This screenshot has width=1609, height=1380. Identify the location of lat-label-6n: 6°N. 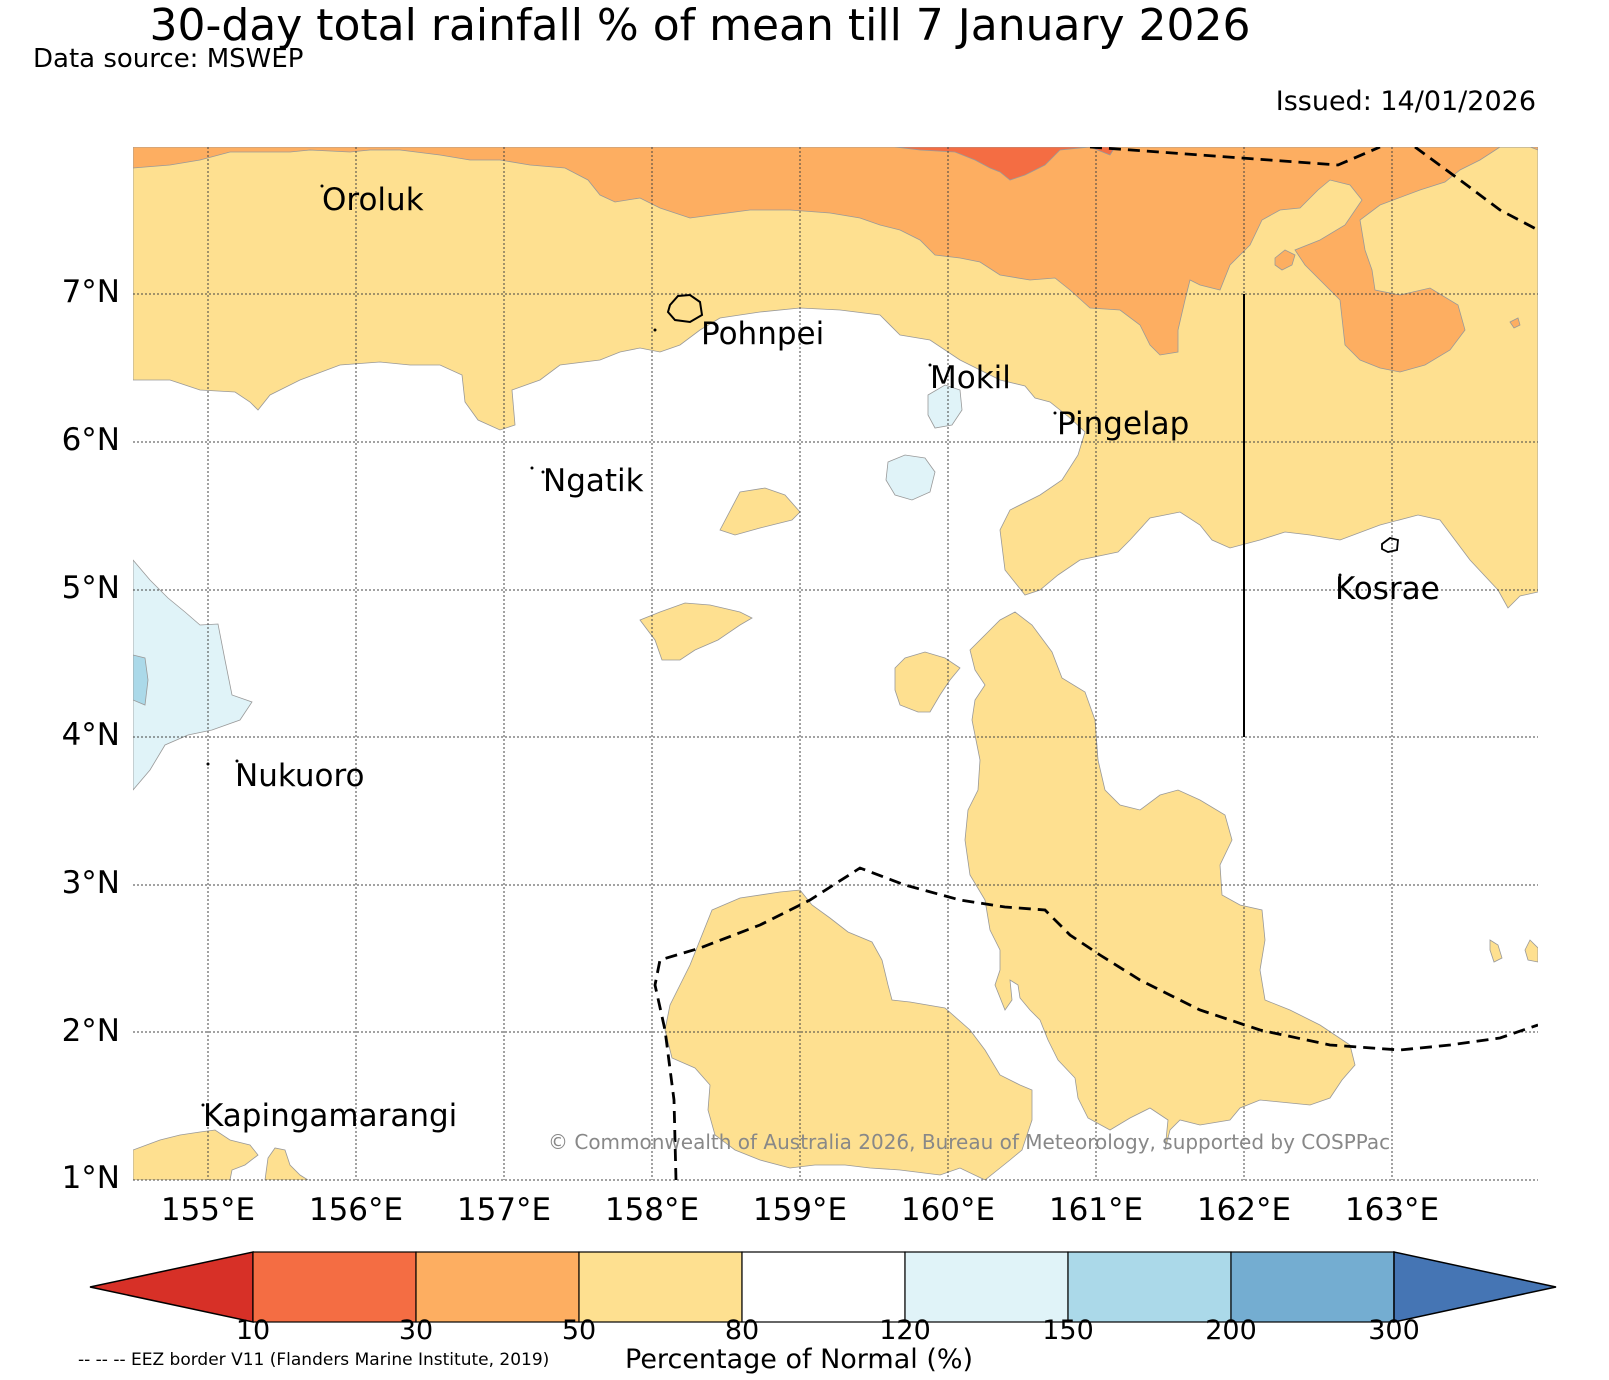
(90, 440).